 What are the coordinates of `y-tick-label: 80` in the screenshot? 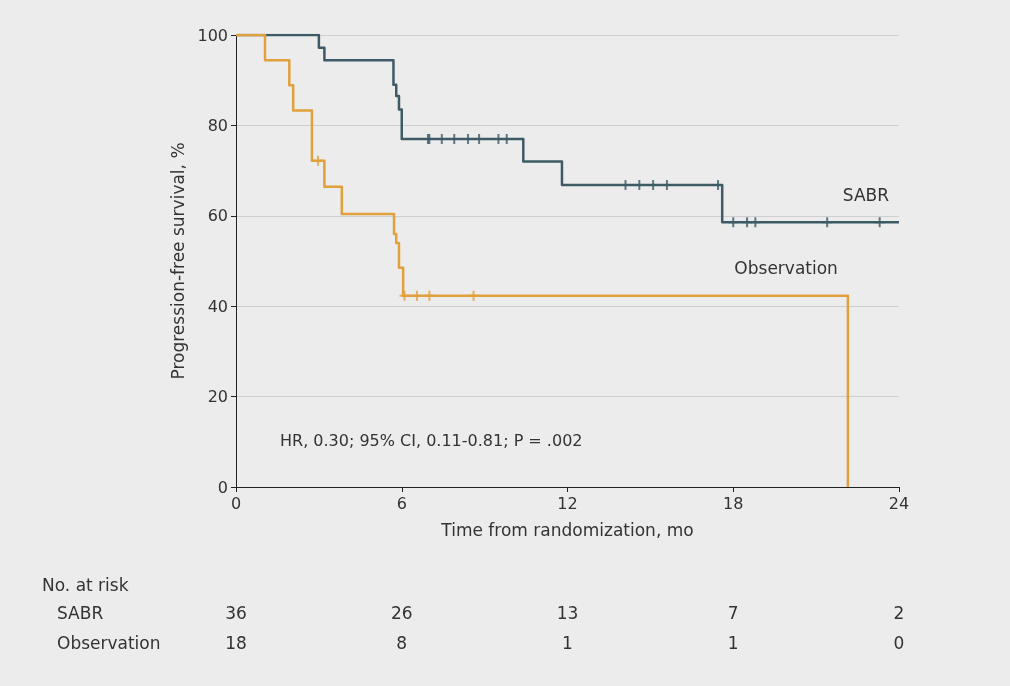 It's located at (217, 125).